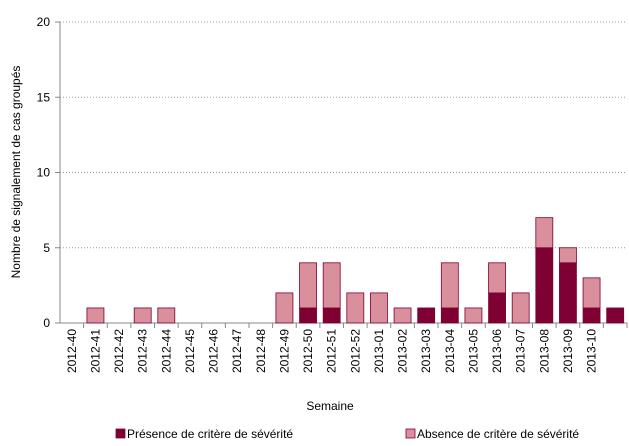  Describe the element at coordinates (330, 406) in the screenshot. I see `x-axis-label: Semaine` at that location.